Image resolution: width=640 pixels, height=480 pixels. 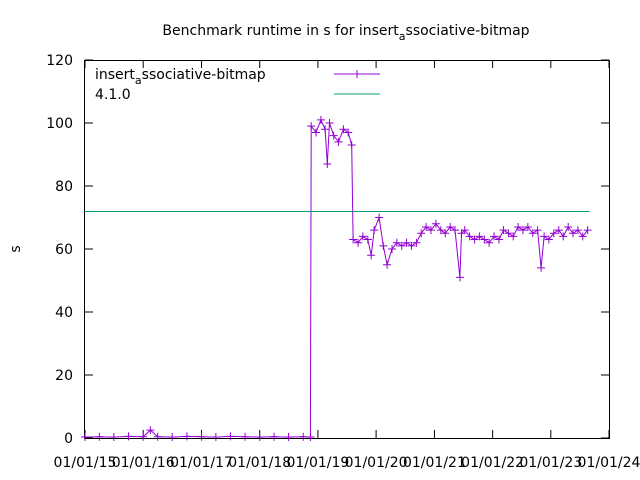 I want to click on x-tick-label: 01/01/17, so click(x=201, y=463).